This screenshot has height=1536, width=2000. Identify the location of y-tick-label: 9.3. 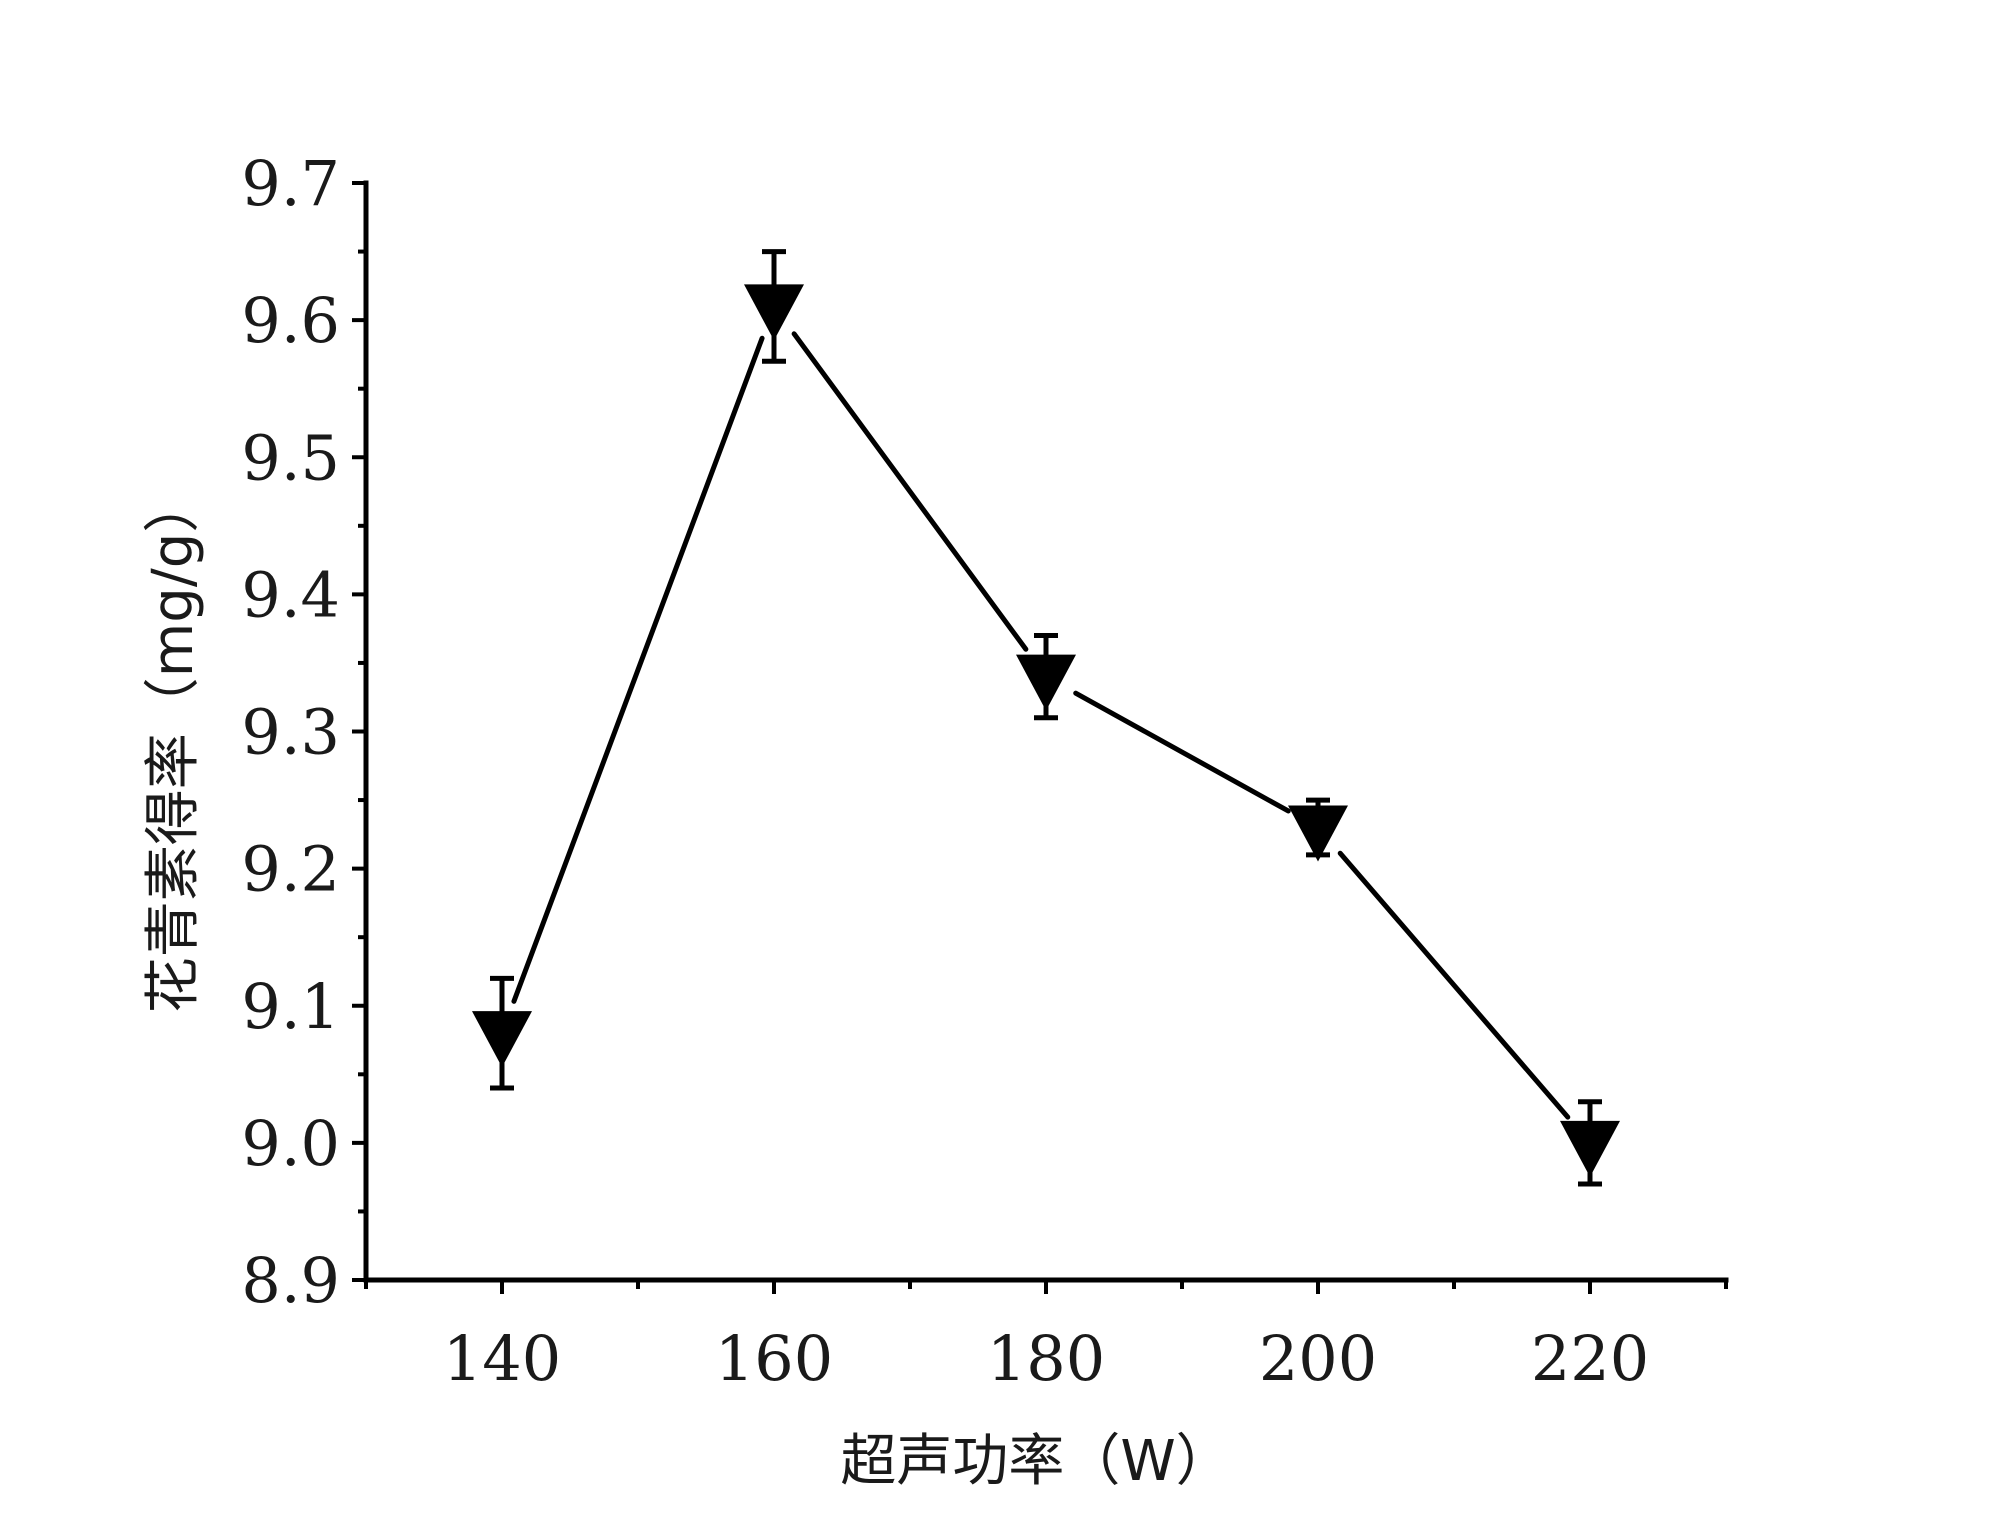
(290, 732).